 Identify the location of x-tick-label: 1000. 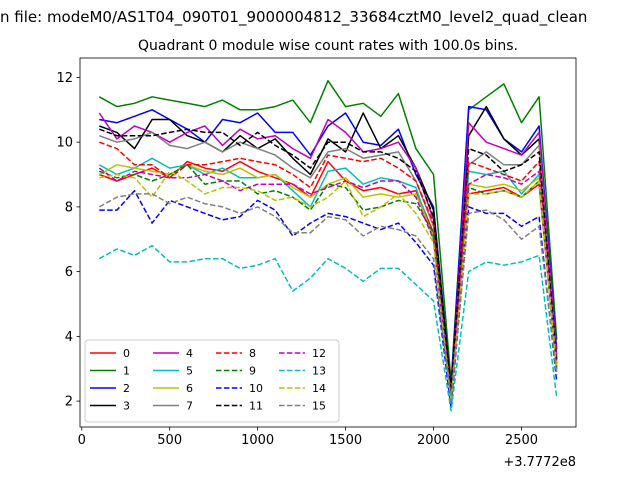
(257, 440).